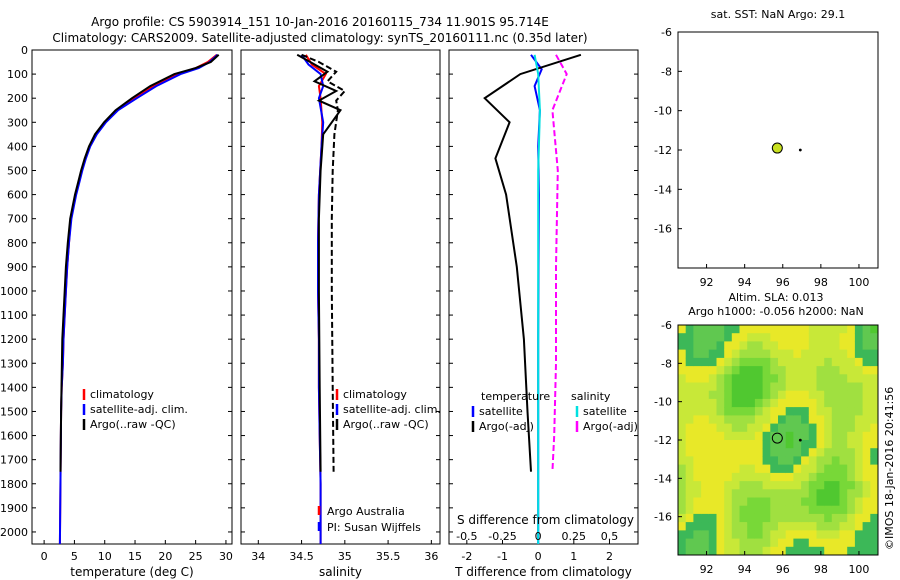 This screenshot has width=900, height=580. I want to click on legend-label: climatology, so click(375, 394).